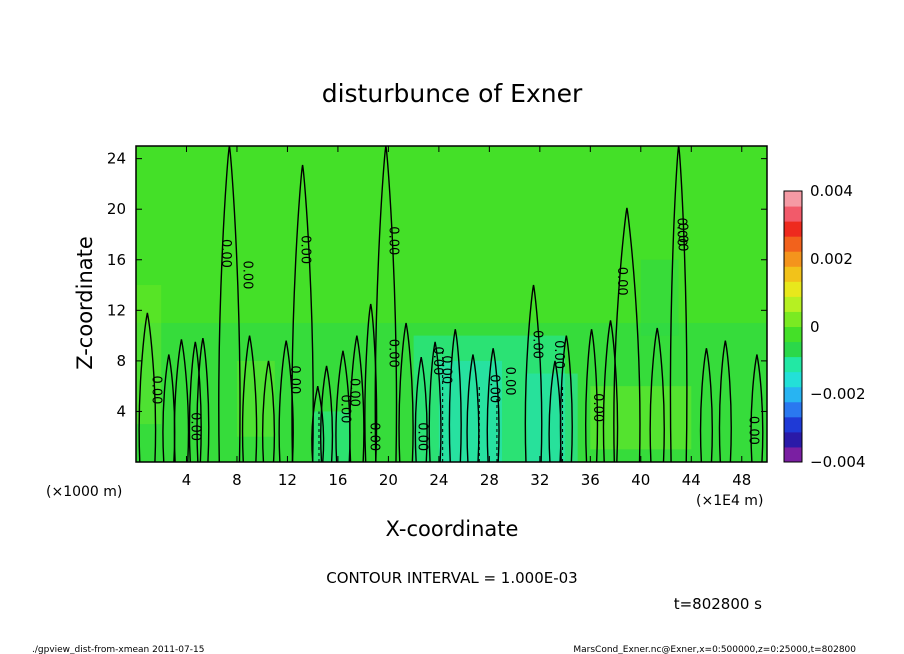 This screenshot has width=904, height=654. What do you see at coordinates (838, 394) in the screenshot?
I see `colorbar-label: −0.002` at bounding box center [838, 394].